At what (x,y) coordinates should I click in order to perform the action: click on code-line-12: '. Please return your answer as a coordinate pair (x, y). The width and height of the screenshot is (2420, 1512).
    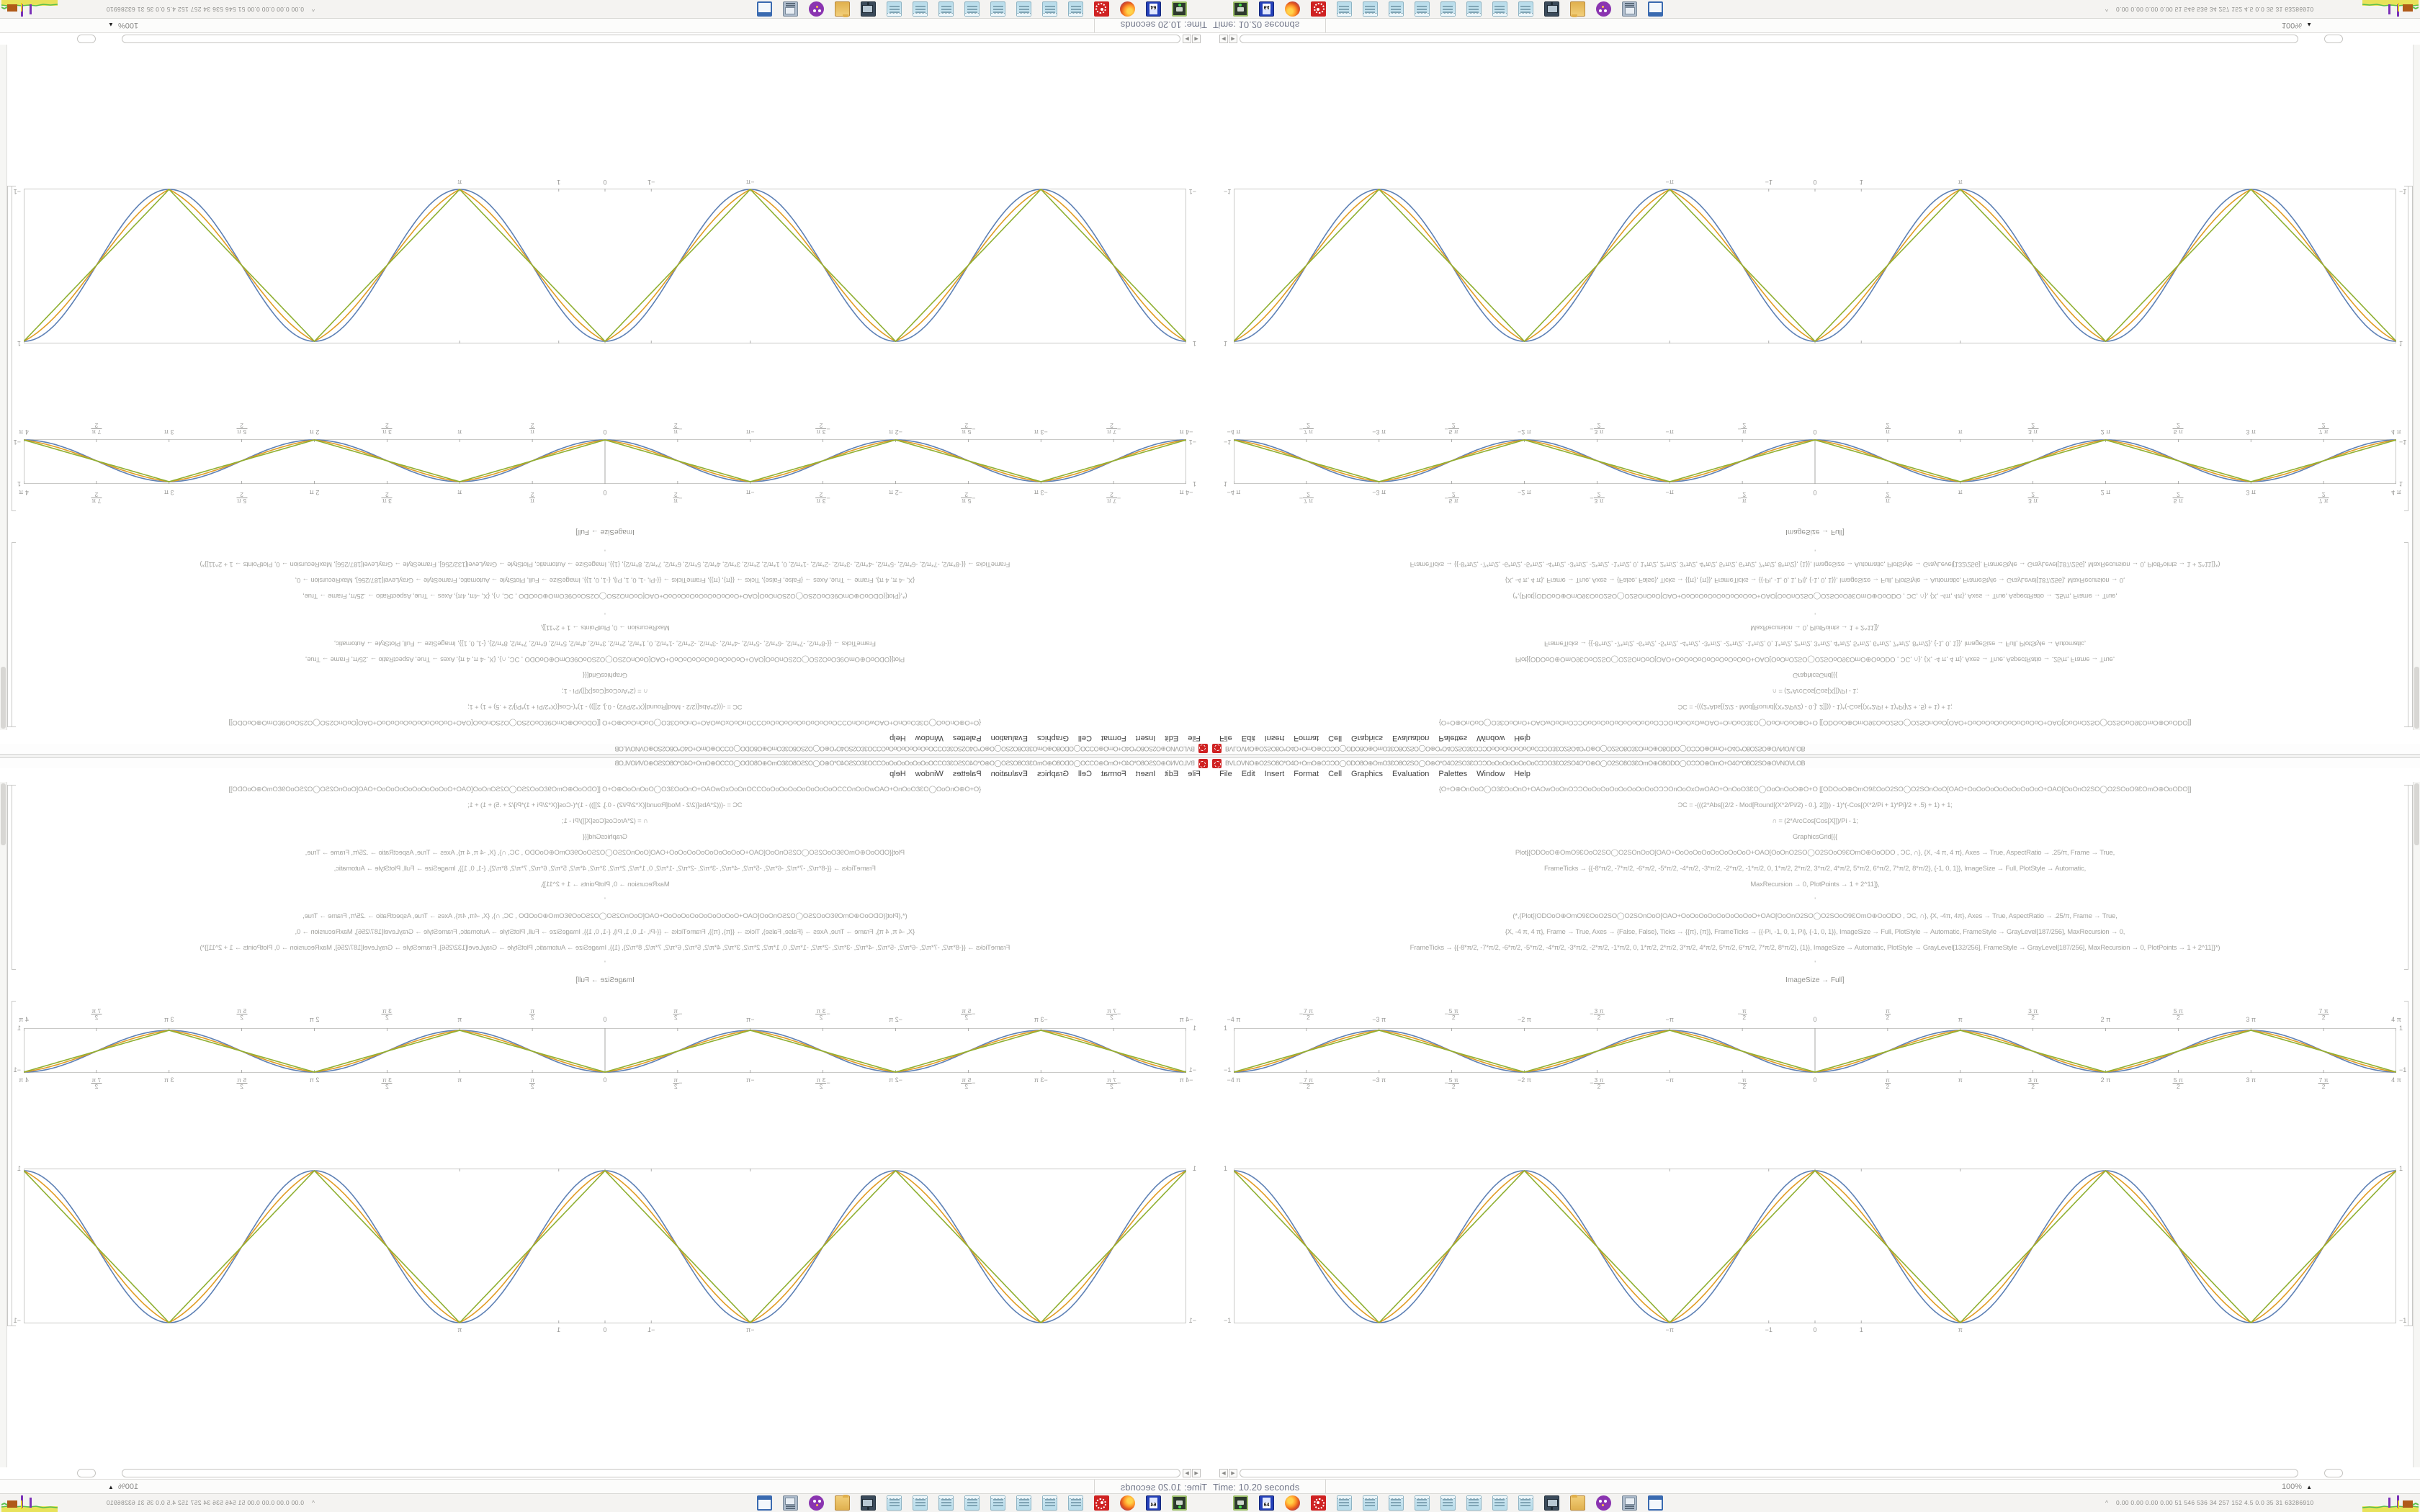
    Looking at the image, I should click on (1815, 548).